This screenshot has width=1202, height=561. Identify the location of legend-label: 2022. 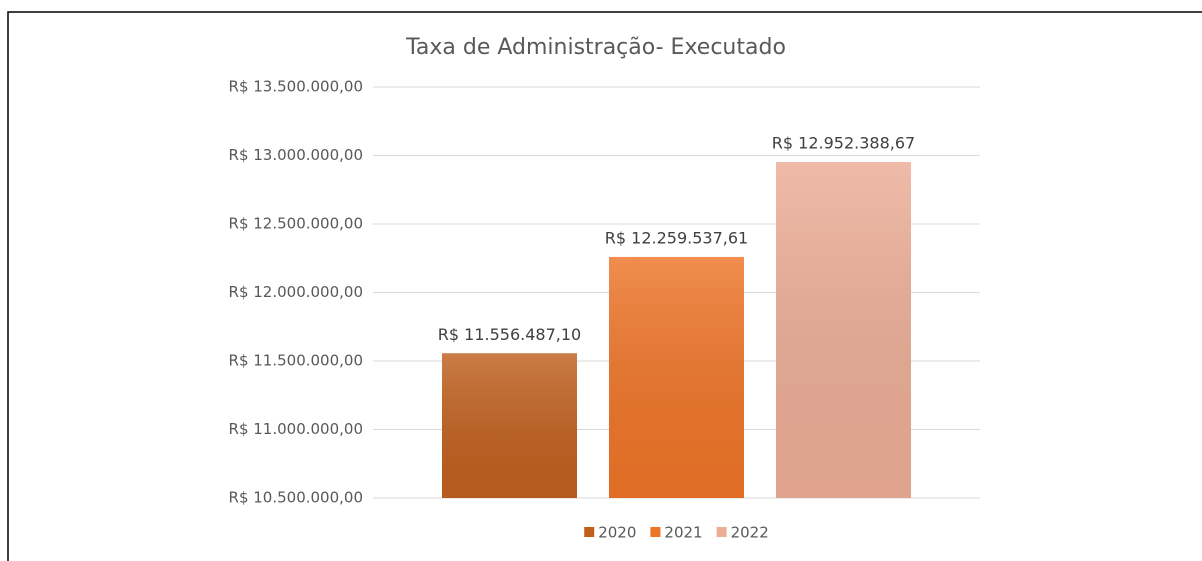
(750, 533).